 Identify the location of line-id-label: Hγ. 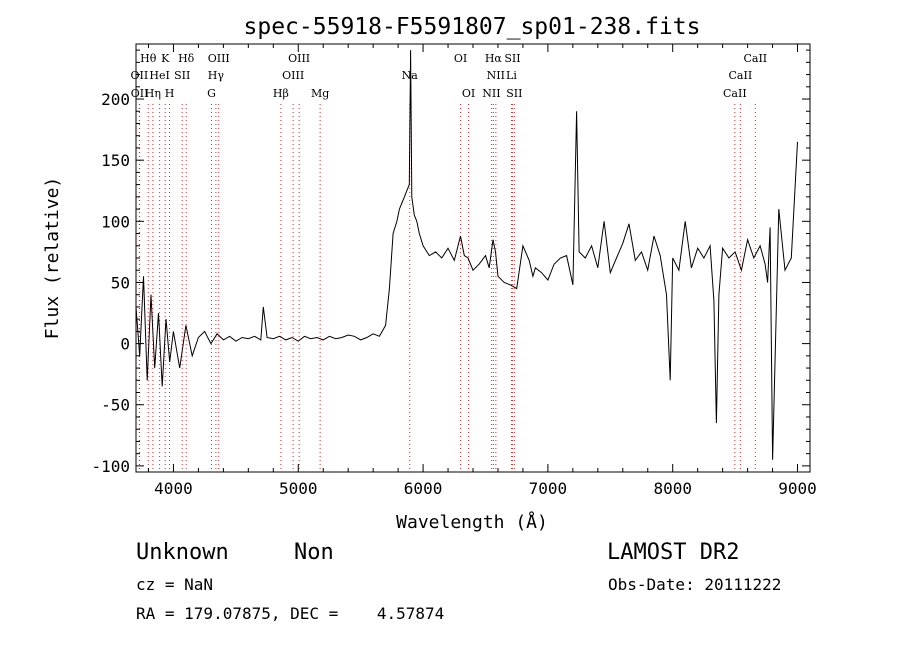
(216, 75).